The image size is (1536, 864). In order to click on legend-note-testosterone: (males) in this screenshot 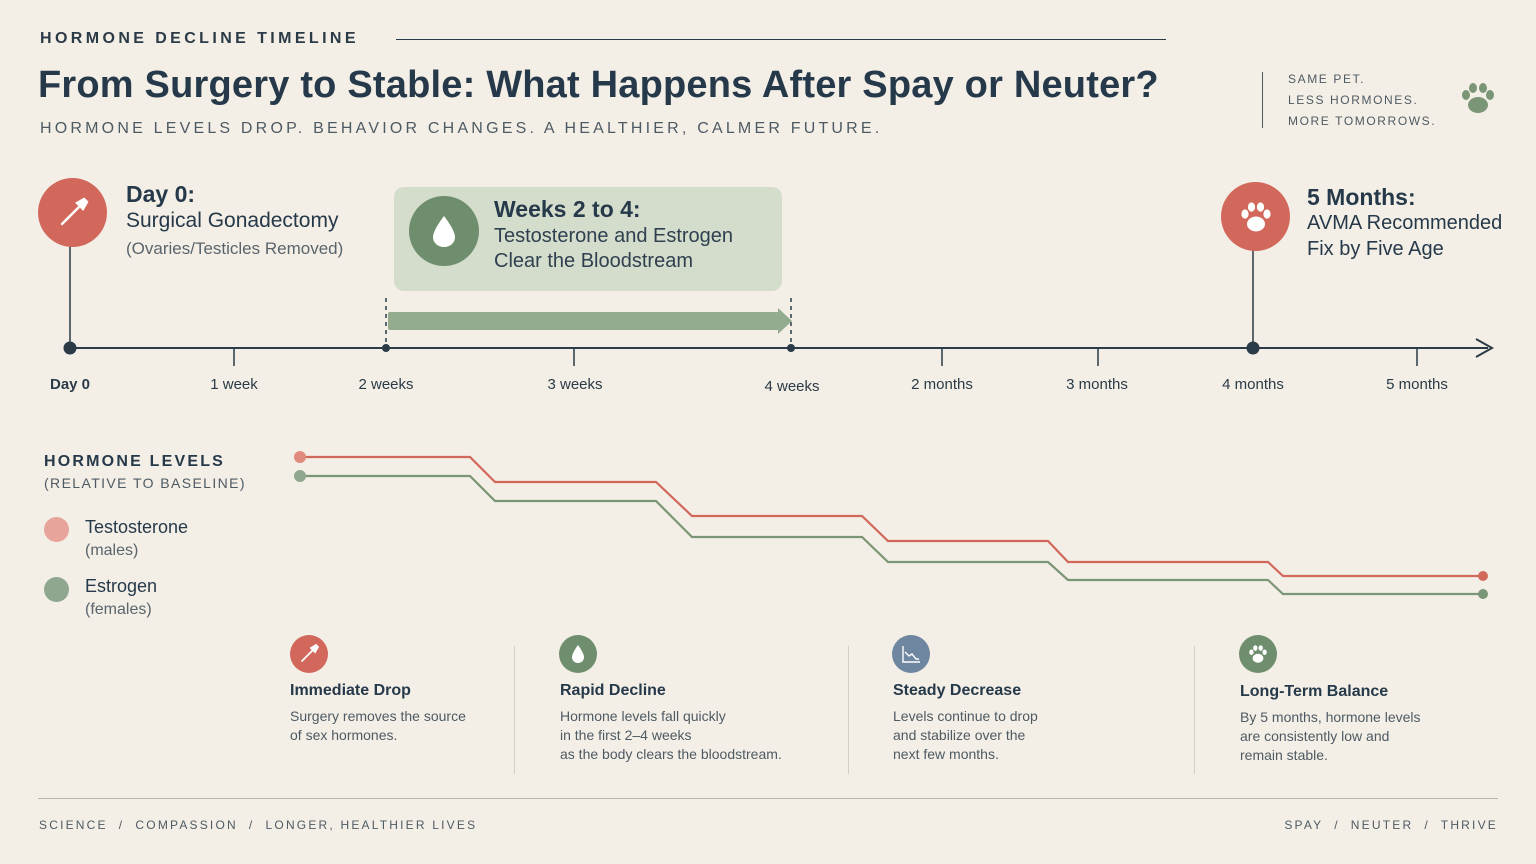, I will do `click(112, 550)`.